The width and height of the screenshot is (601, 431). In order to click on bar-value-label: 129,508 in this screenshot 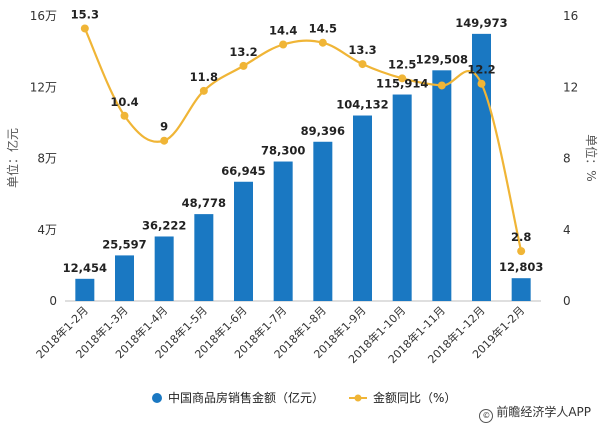, I will do `click(442, 59)`.